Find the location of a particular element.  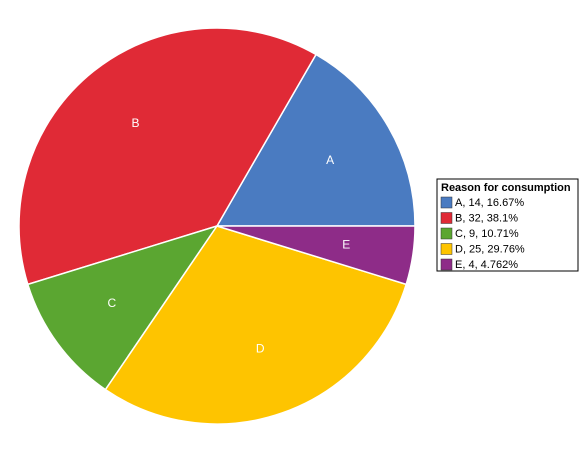

legend-label: C, 9, 10.71% is located at coordinates (487, 234).